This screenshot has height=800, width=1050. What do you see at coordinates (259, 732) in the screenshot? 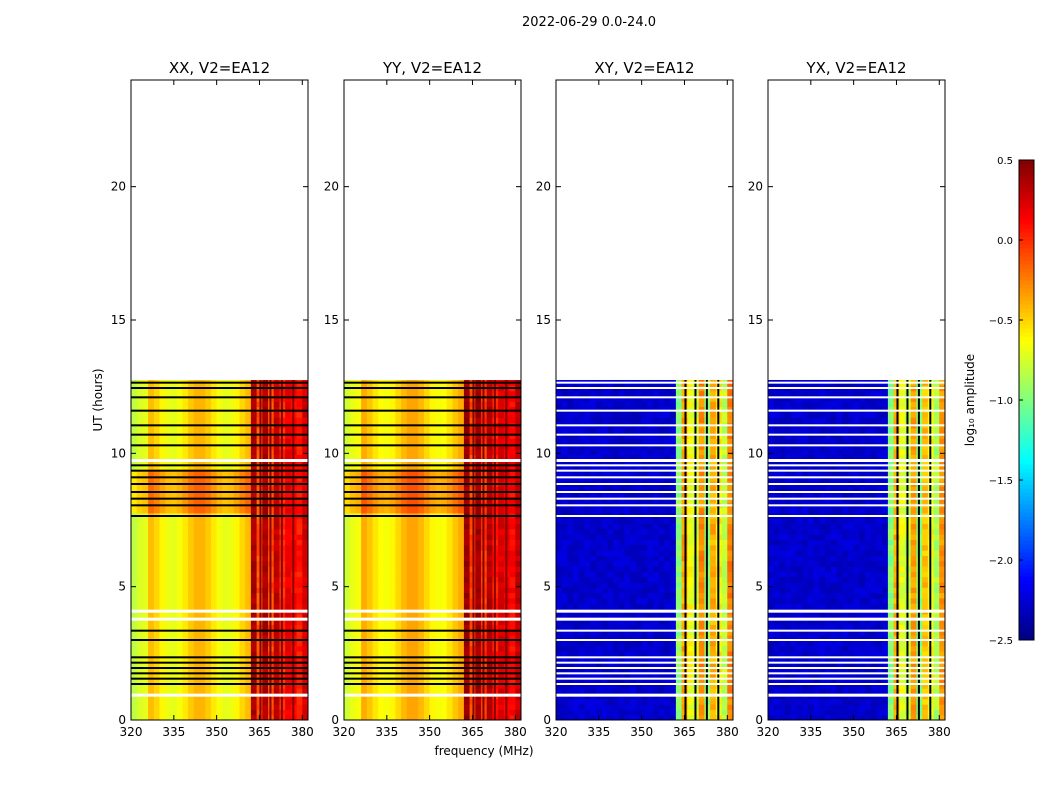
I see `x-tick-label: 365` at bounding box center [259, 732].